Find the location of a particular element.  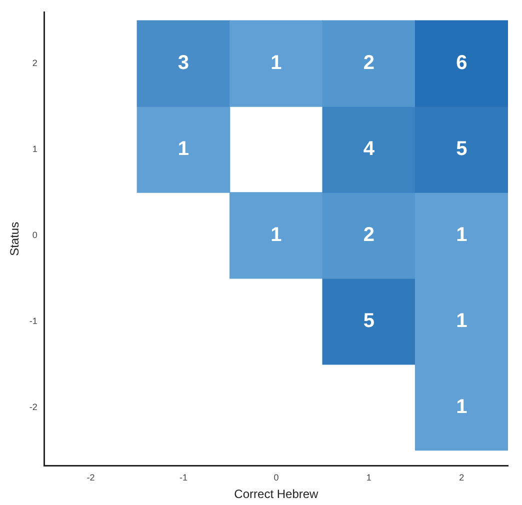

x-tick-label: 1 is located at coordinates (369, 477).